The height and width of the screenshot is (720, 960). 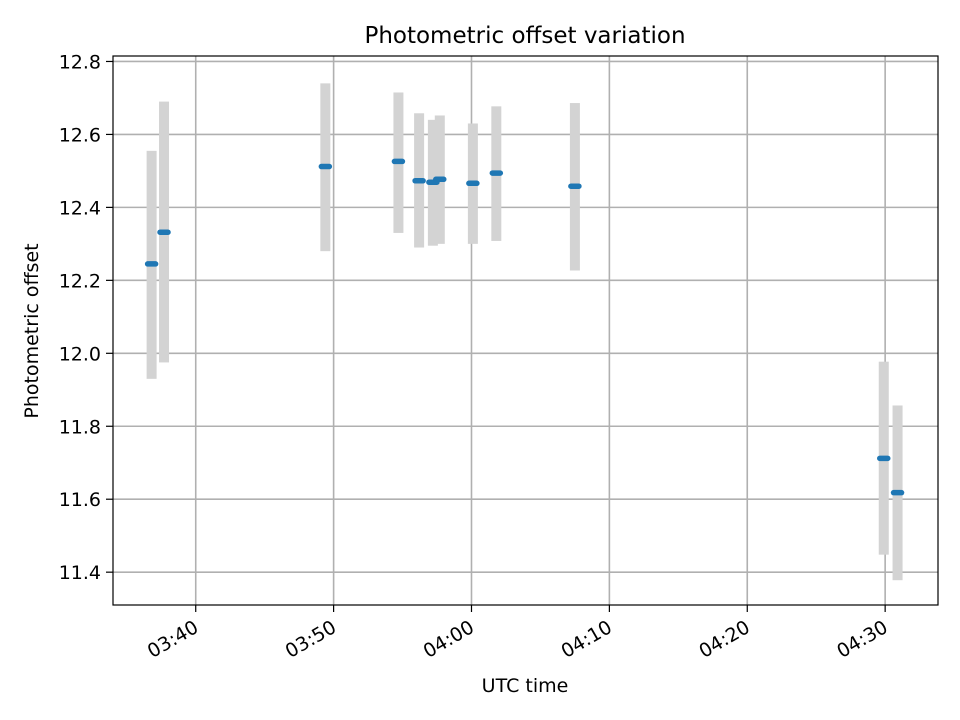 What do you see at coordinates (80, 135) in the screenshot?
I see `y-tick-label: 12.6` at bounding box center [80, 135].